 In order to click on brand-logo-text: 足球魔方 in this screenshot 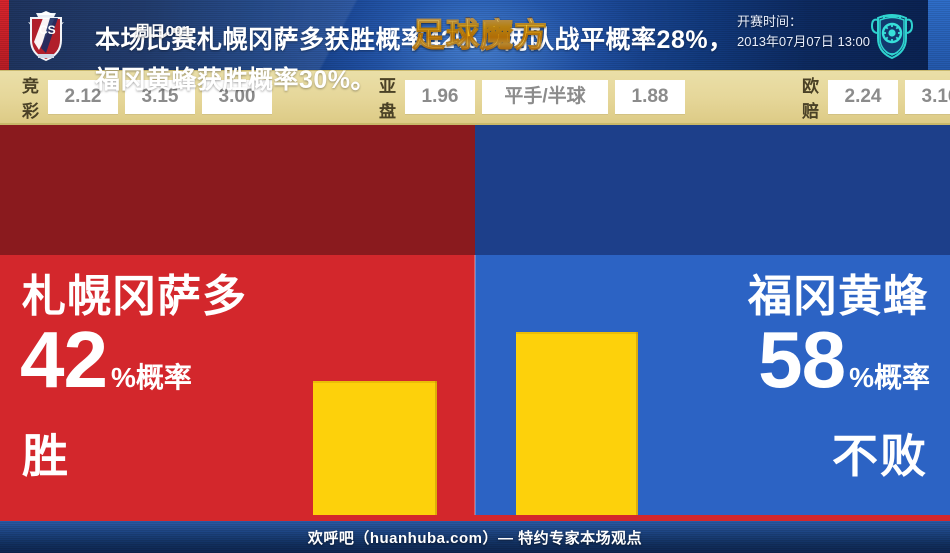, I will do `click(480, 34)`.